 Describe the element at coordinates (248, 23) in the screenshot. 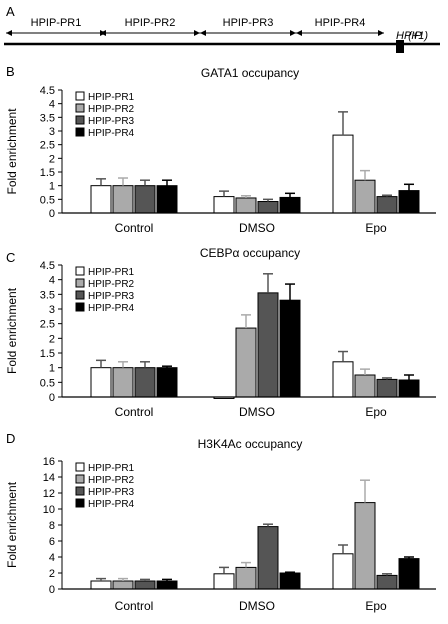

I see `region-label-3: HPIP-PR3` at that location.